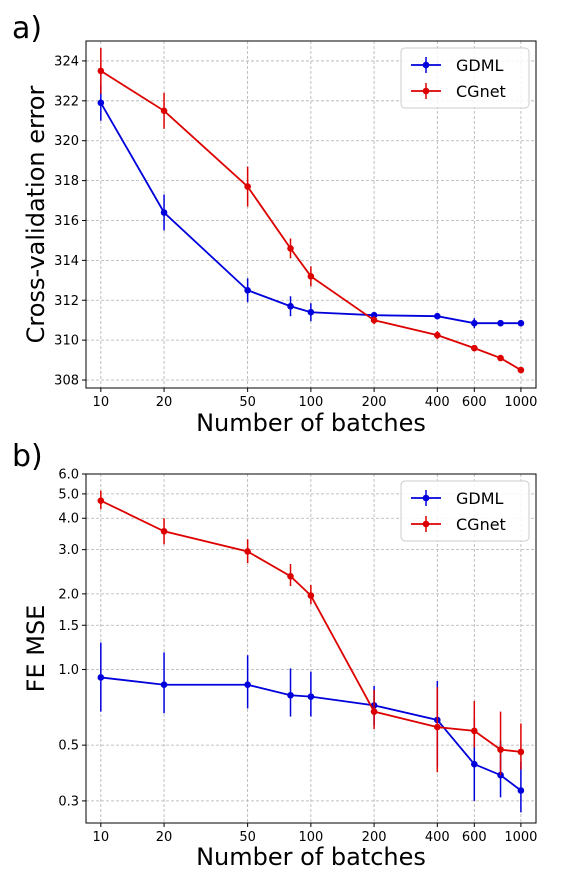 Image resolution: width=574 pixels, height=878 pixels. What do you see at coordinates (68, 494) in the screenshot?
I see `y-tick-label: 5.0` at bounding box center [68, 494].